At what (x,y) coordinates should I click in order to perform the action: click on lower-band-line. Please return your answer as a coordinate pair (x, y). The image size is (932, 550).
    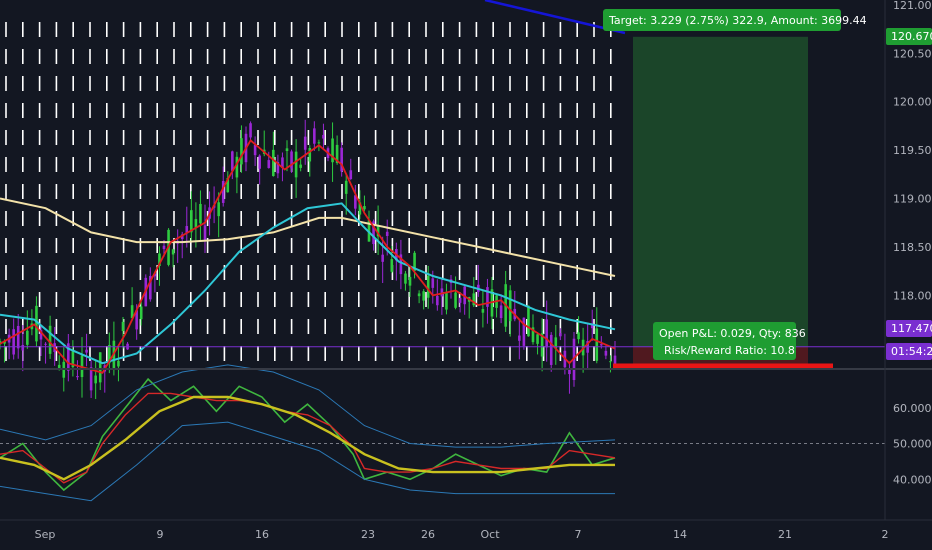
    Looking at the image, I should click on (307, 461).